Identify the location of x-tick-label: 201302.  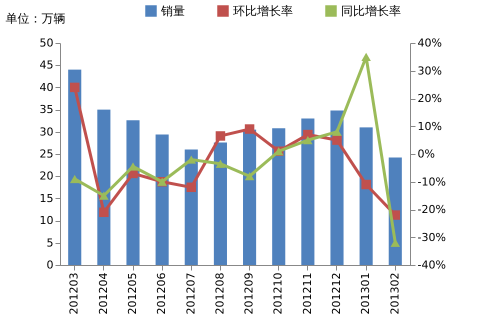
(395, 293).